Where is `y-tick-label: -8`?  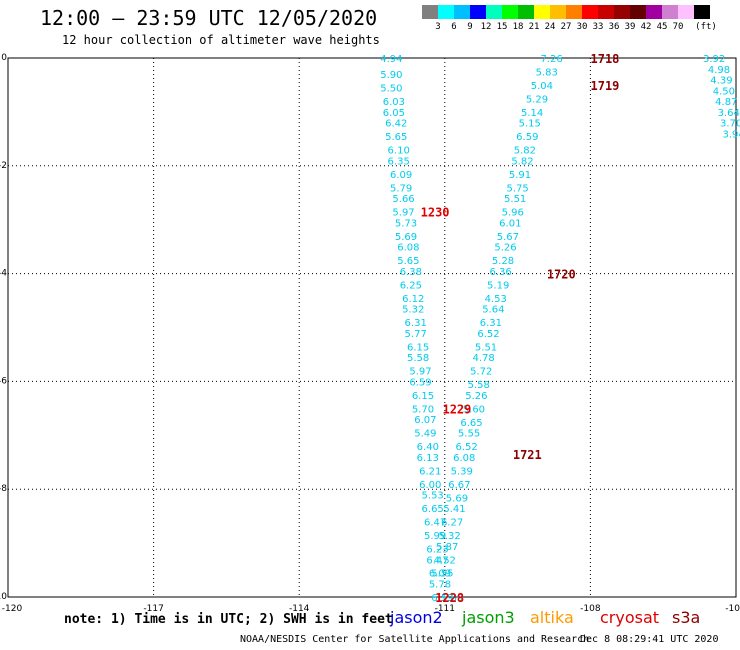
y-tick-label: -8 is located at coordinates (3, 489).